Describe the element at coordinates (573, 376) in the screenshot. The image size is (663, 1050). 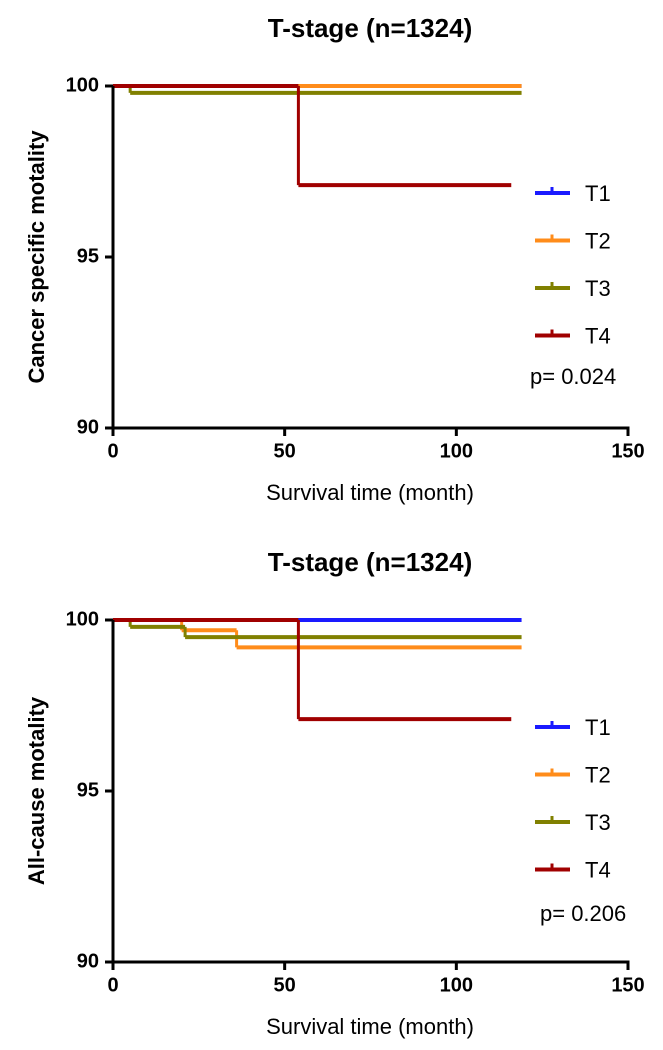
I see `p-value: p= 0.024` at that location.